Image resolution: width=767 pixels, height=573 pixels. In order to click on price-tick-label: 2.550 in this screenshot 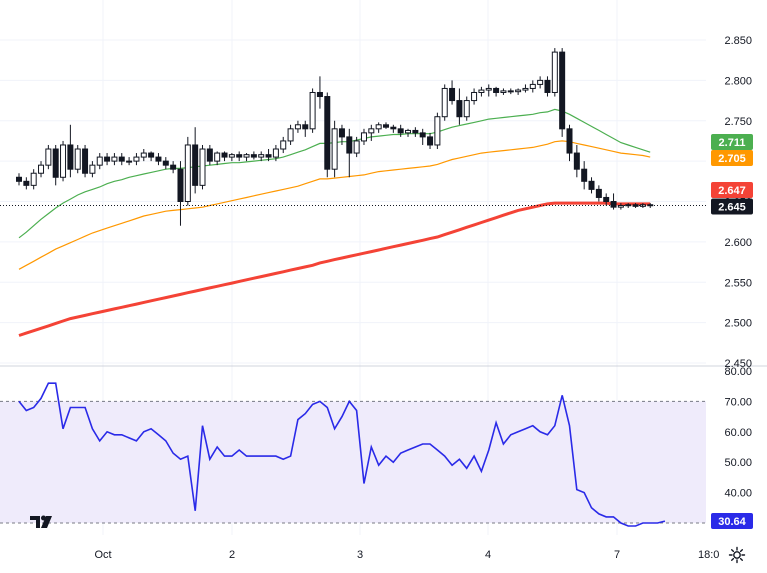, I will do `click(738, 283)`.